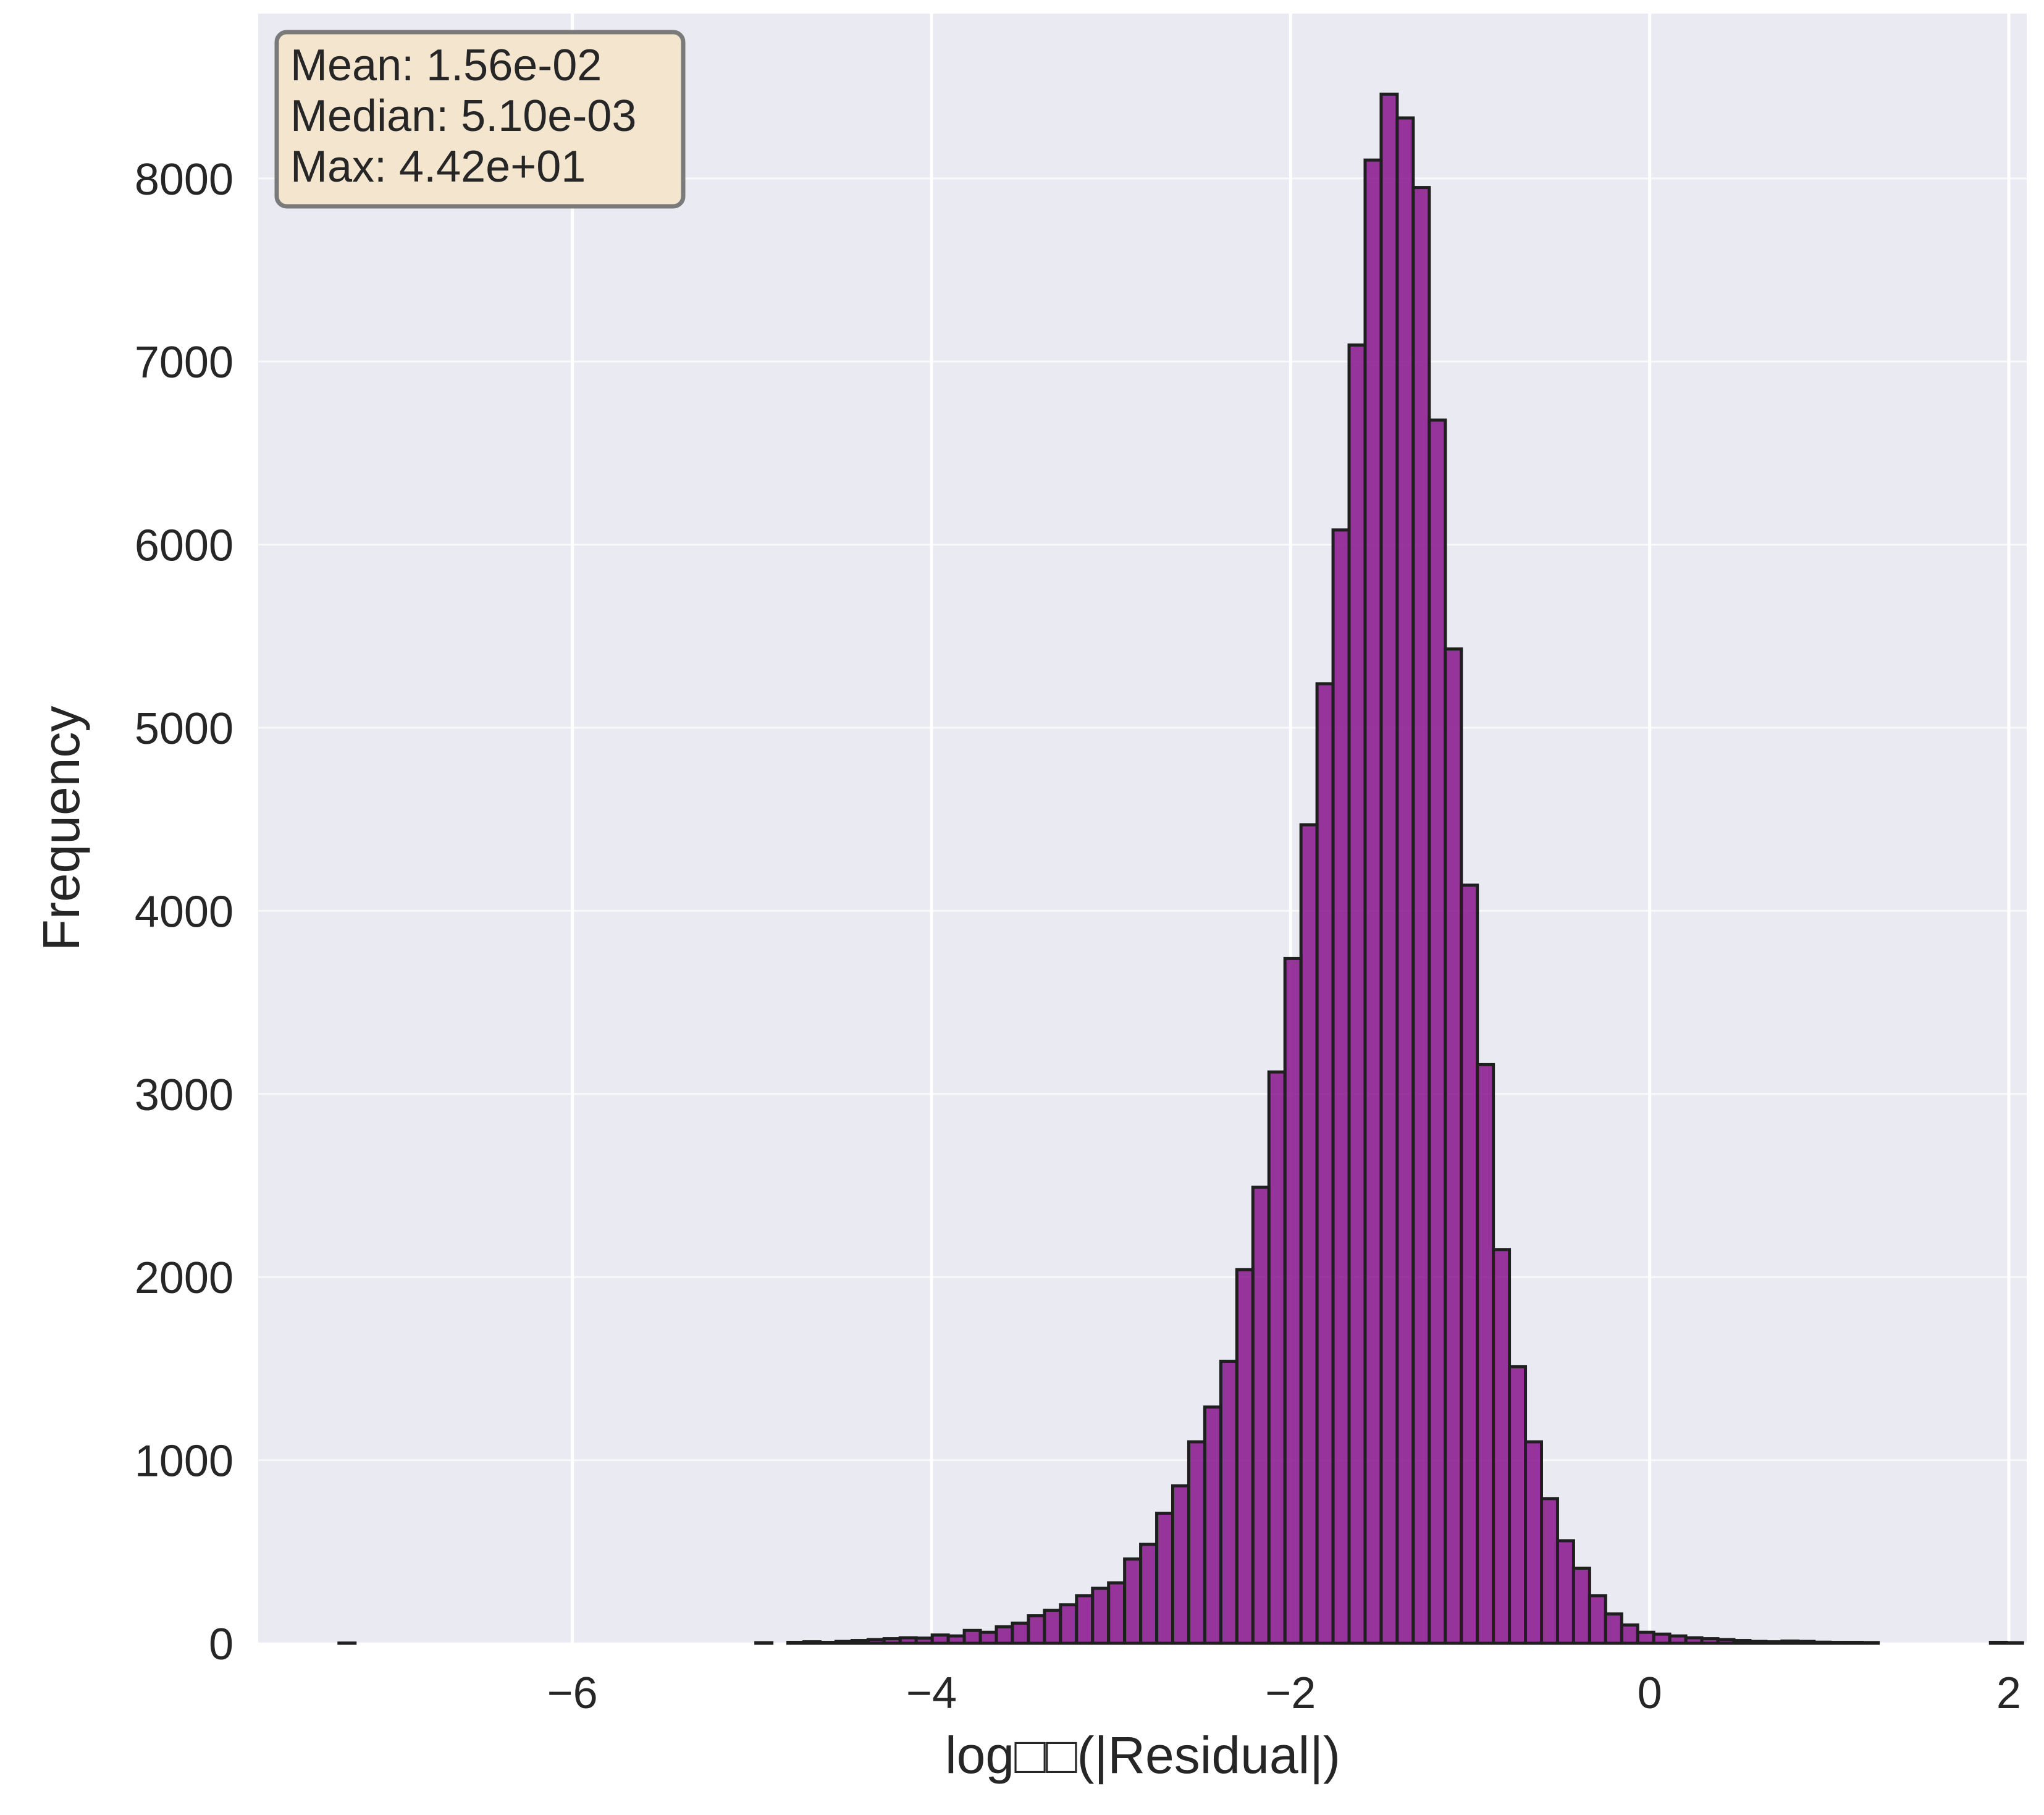 Image resolution: width=2044 pixels, height=1815 pixels. Describe the element at coordinates (572, 1693) in the screenshot. I see `x-tick-label: −6` at that location.